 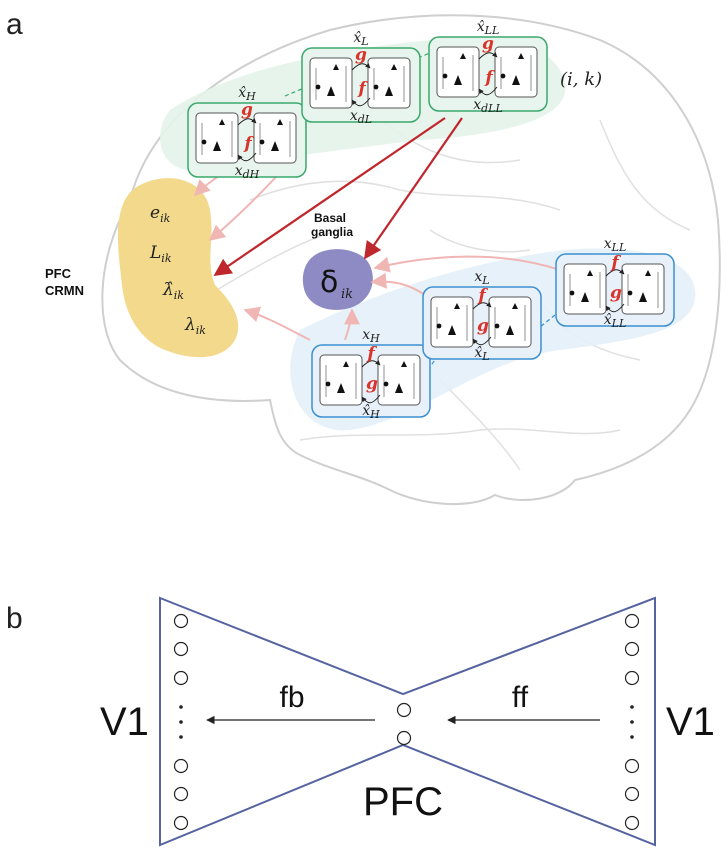 I want to click on right-ellipsis, so click(x=632, y=722).